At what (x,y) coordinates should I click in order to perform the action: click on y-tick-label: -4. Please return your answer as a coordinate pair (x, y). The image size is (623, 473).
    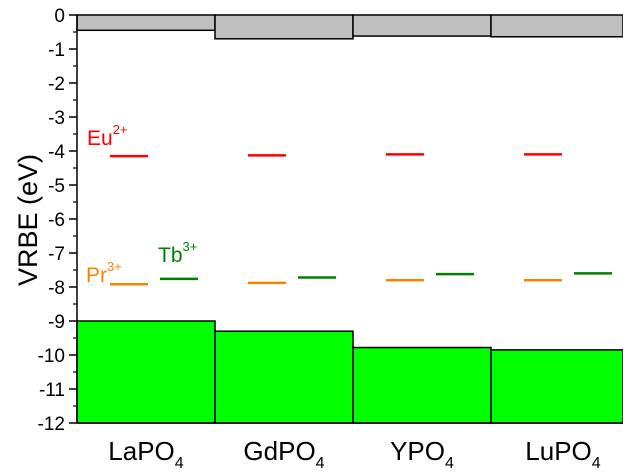
    Looking at the image, I should click on (56, 152).